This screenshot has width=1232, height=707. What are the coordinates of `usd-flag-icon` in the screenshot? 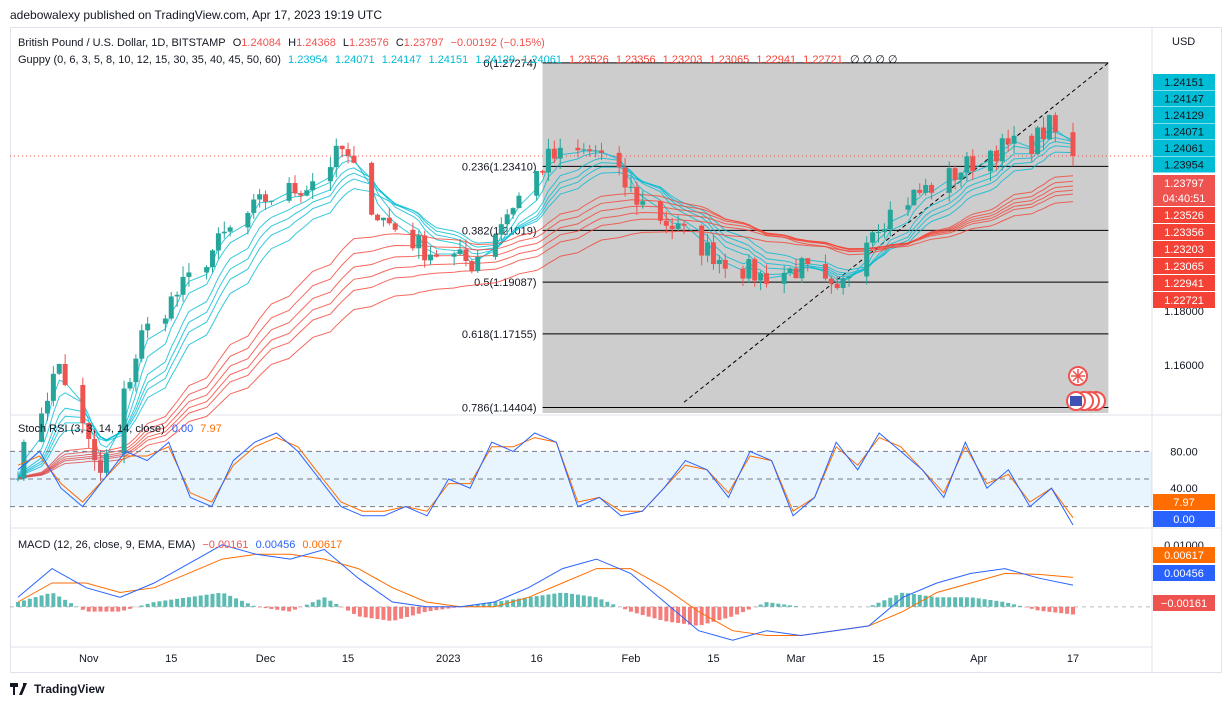 It's located at (1076, 401).